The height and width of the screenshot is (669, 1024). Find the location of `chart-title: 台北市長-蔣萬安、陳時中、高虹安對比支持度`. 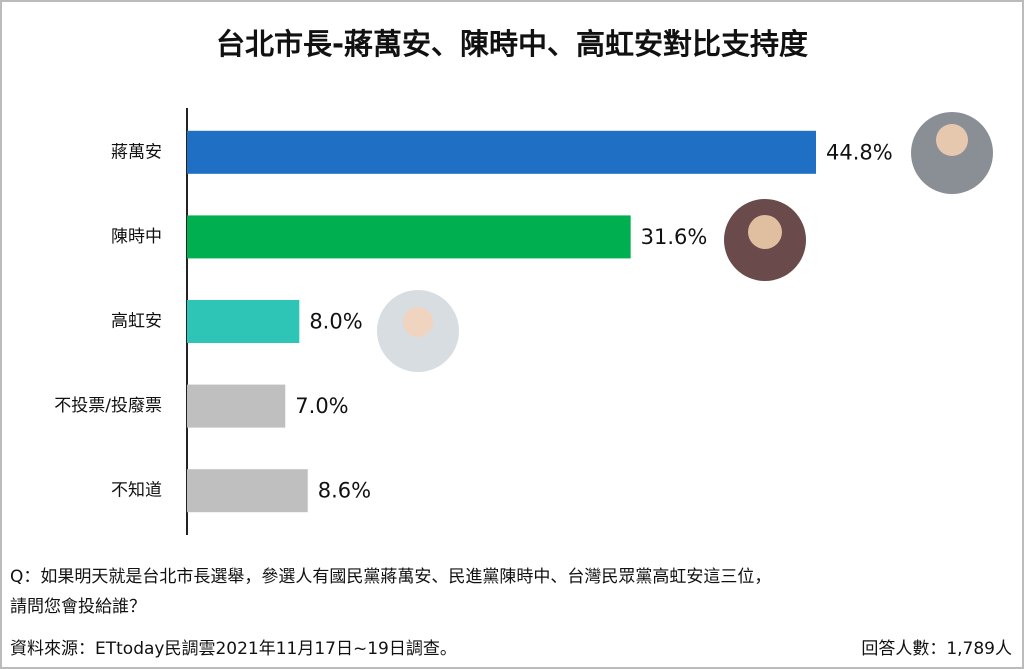

chart-title: 台北市長-蔣萬安、陳時中、高虹安對比支持度 is located at coordinates (512, 44).